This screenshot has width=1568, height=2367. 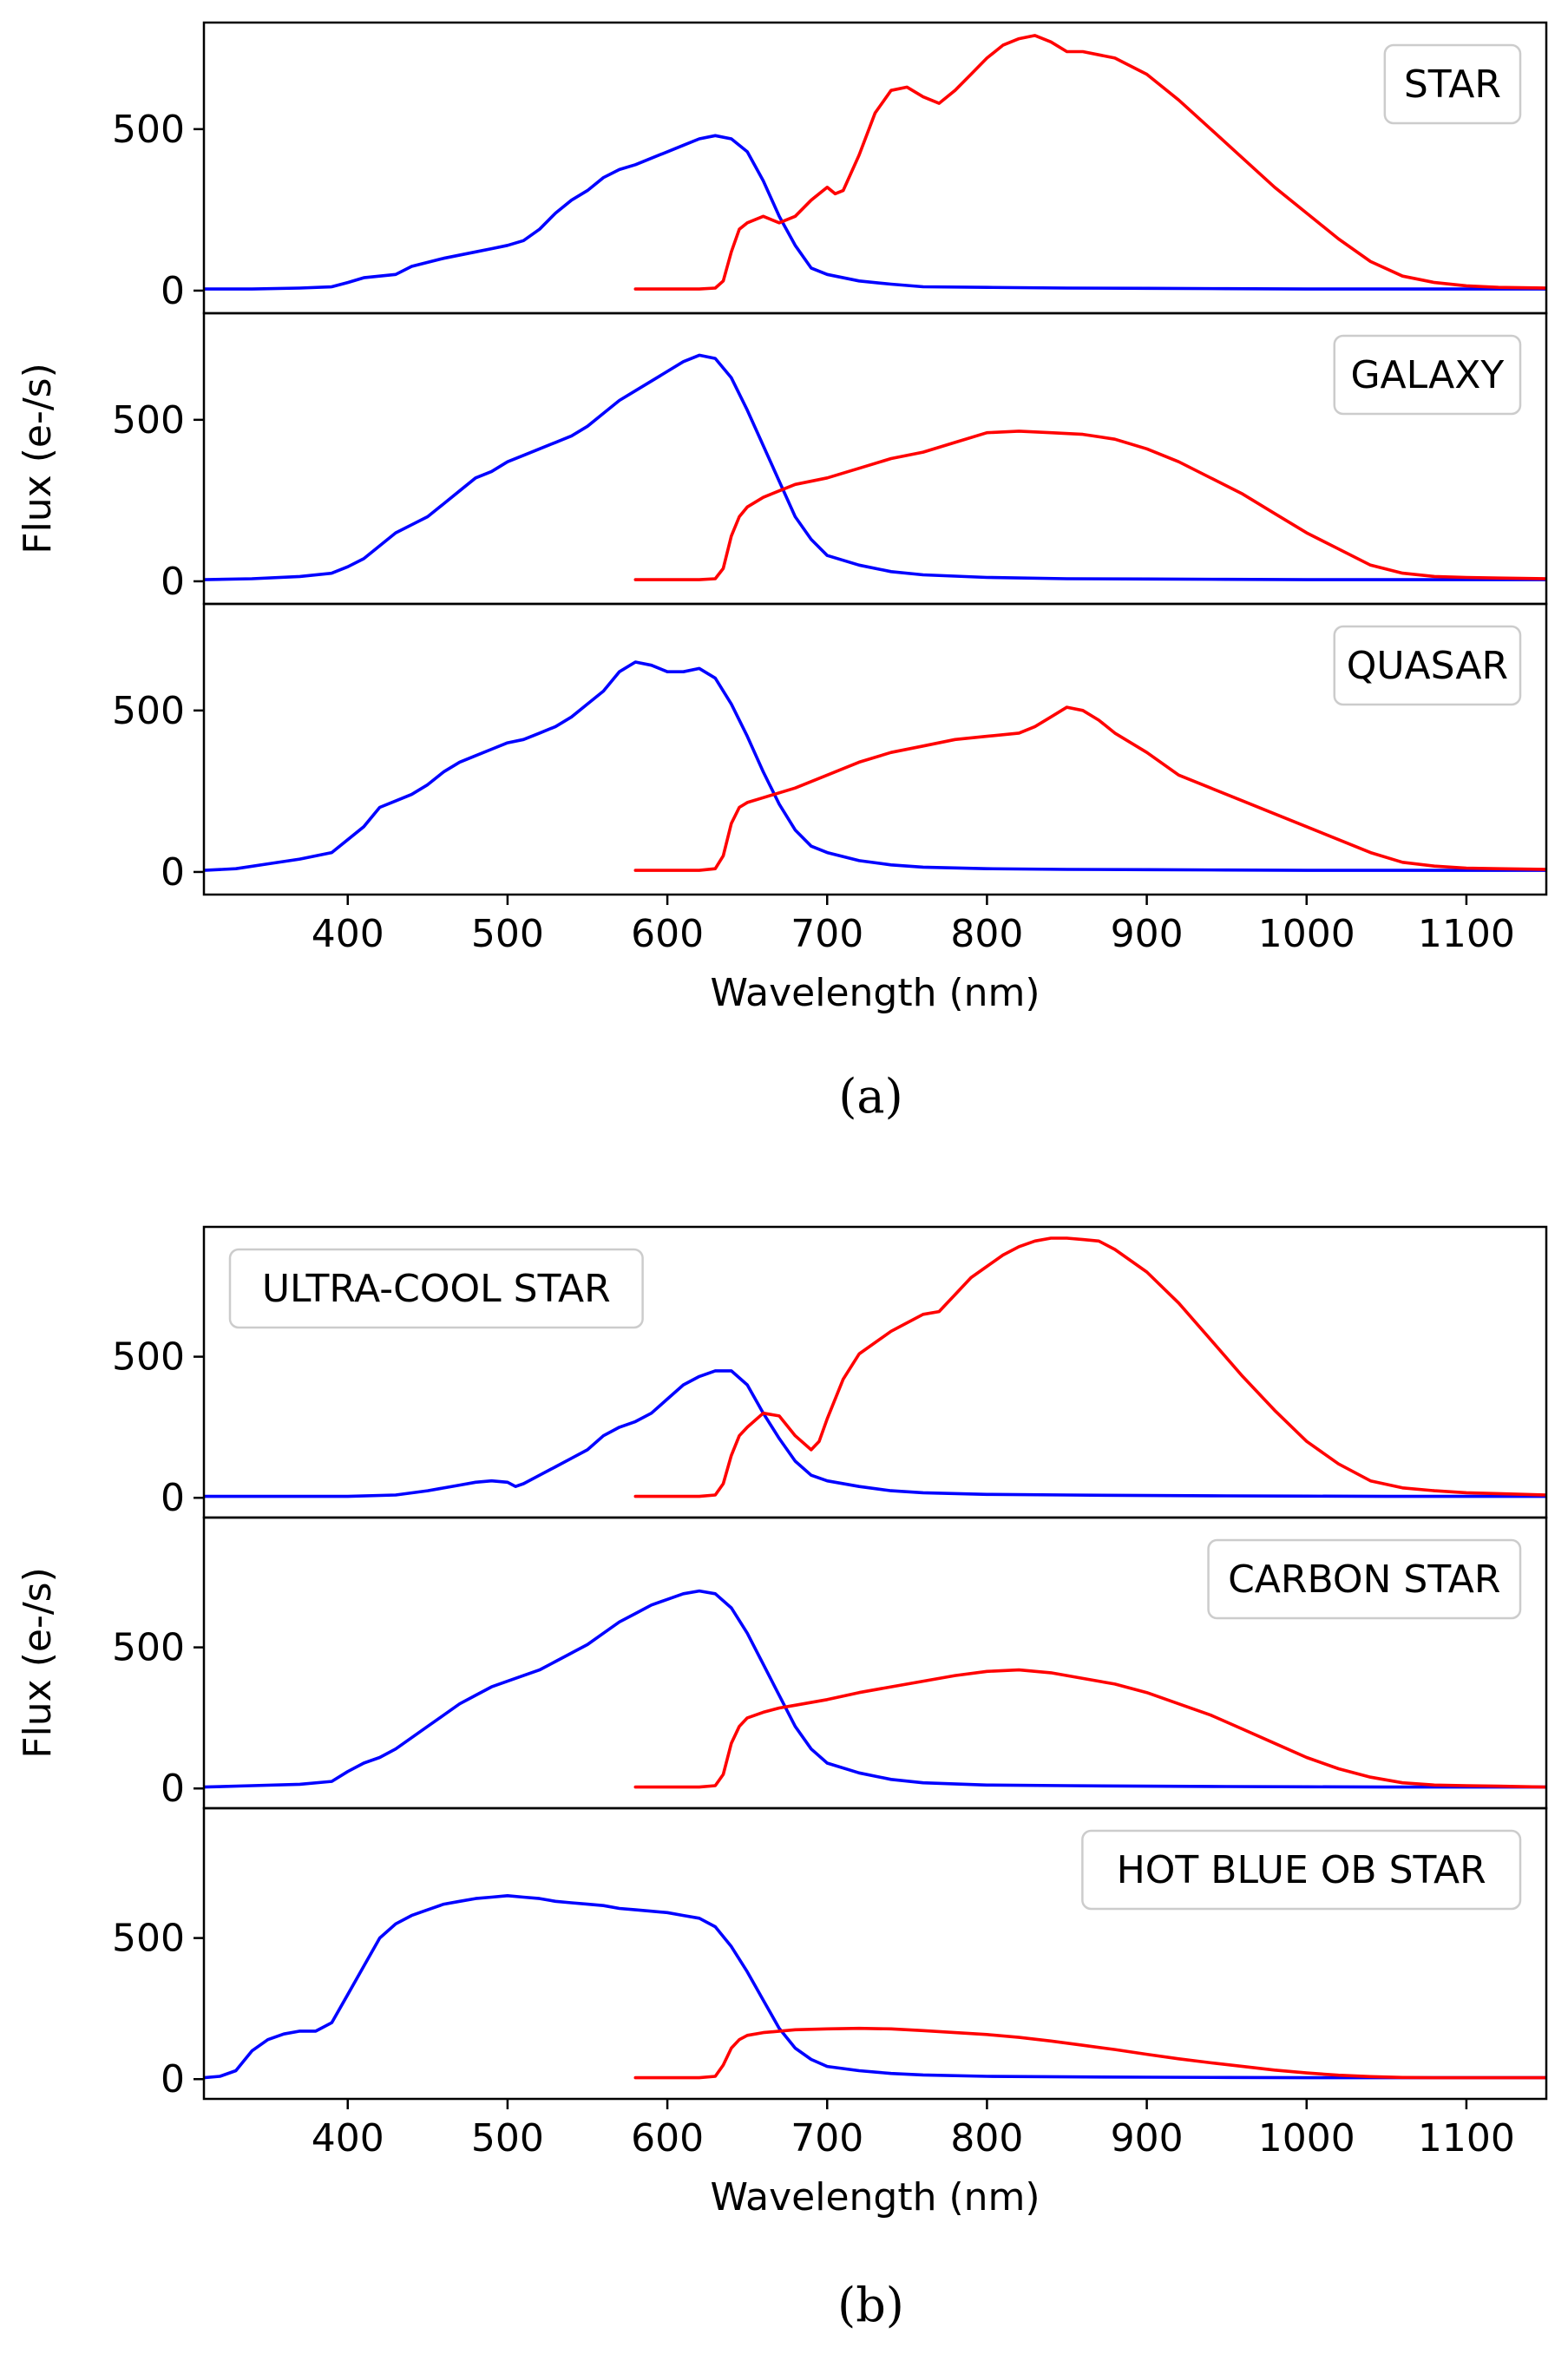 I want to click on legend-label: CARBON STAR, so click(x=1364, y=1579).